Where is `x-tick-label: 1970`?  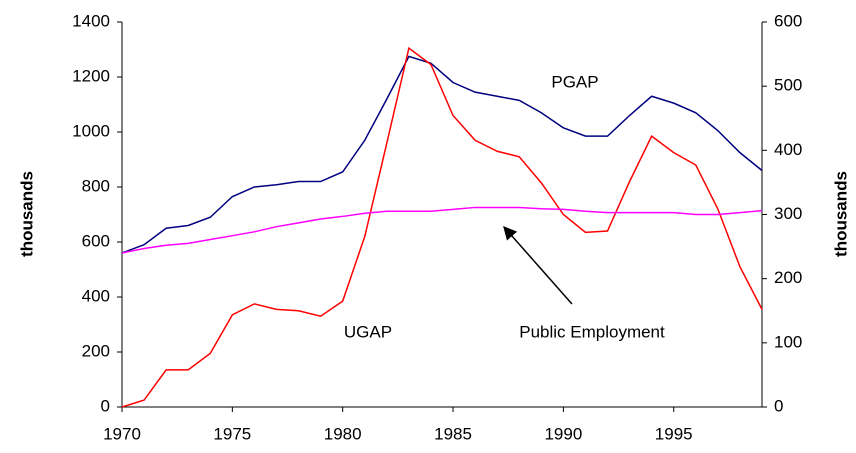
x-tick-label: 1970 is located at coordinates (122, 433).